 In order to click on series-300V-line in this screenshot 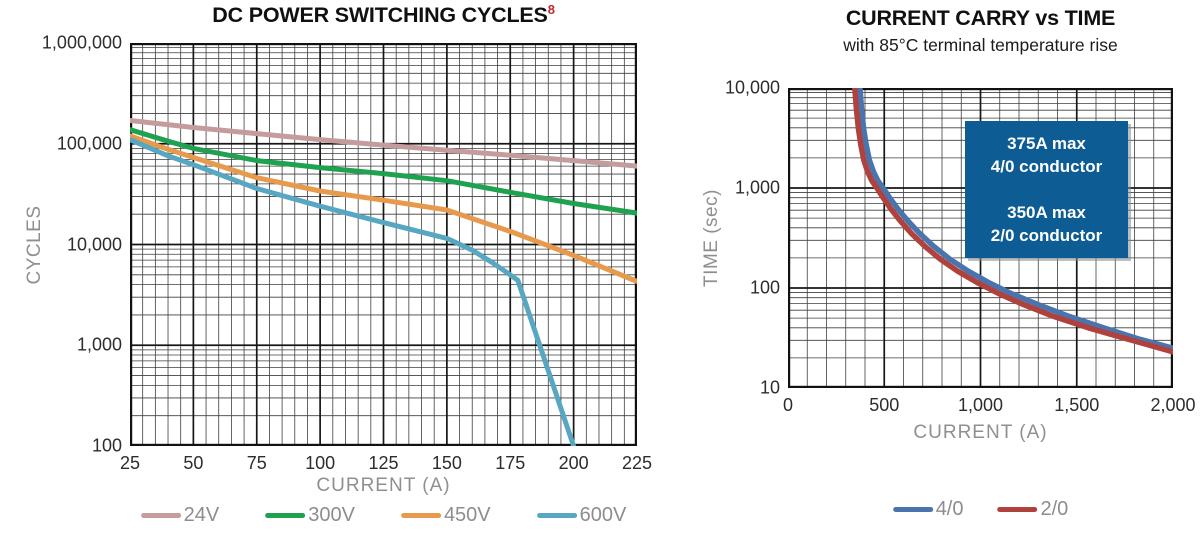, I will do `click(383, 171)`.